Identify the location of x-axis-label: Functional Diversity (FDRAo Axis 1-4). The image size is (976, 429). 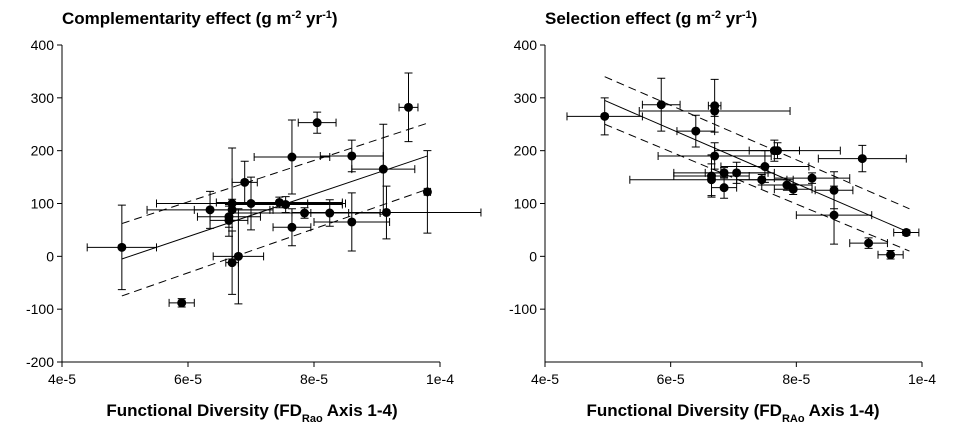
(732, 413).